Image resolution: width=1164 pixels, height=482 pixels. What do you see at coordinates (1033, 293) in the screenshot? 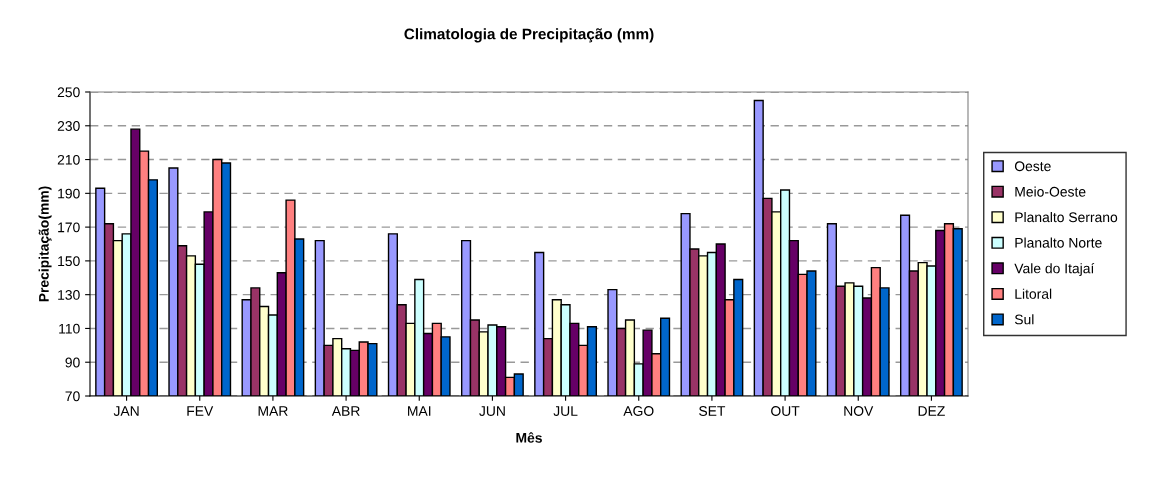
I see `legend-label: Litoral` at bounding box center [1033, 293].